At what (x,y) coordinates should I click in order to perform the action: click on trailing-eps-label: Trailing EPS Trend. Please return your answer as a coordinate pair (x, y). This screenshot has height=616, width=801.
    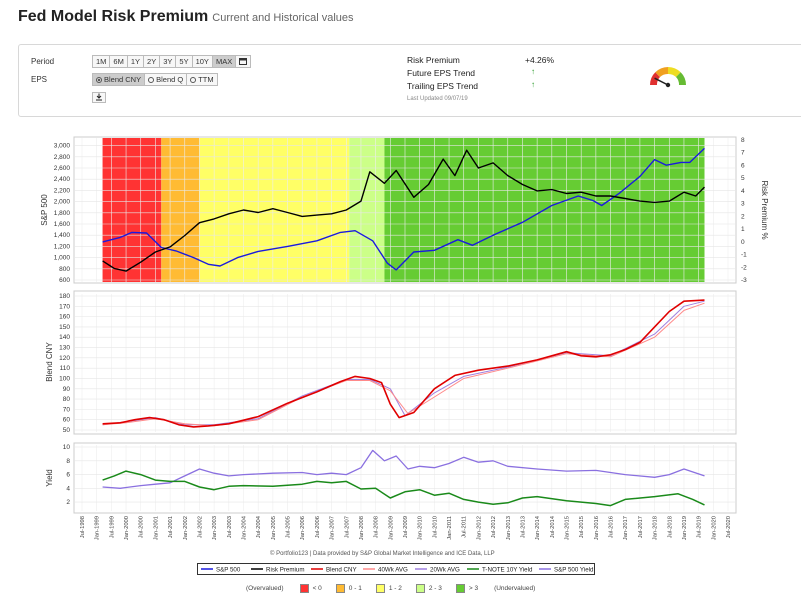
    Looking at the image, I should click on (443, 86).